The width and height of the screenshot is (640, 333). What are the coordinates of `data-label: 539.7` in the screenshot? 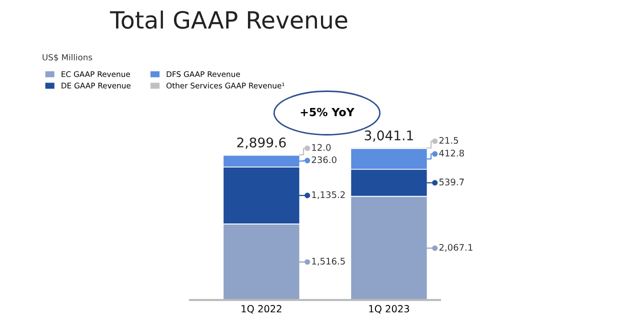 It's located at (451, 182).